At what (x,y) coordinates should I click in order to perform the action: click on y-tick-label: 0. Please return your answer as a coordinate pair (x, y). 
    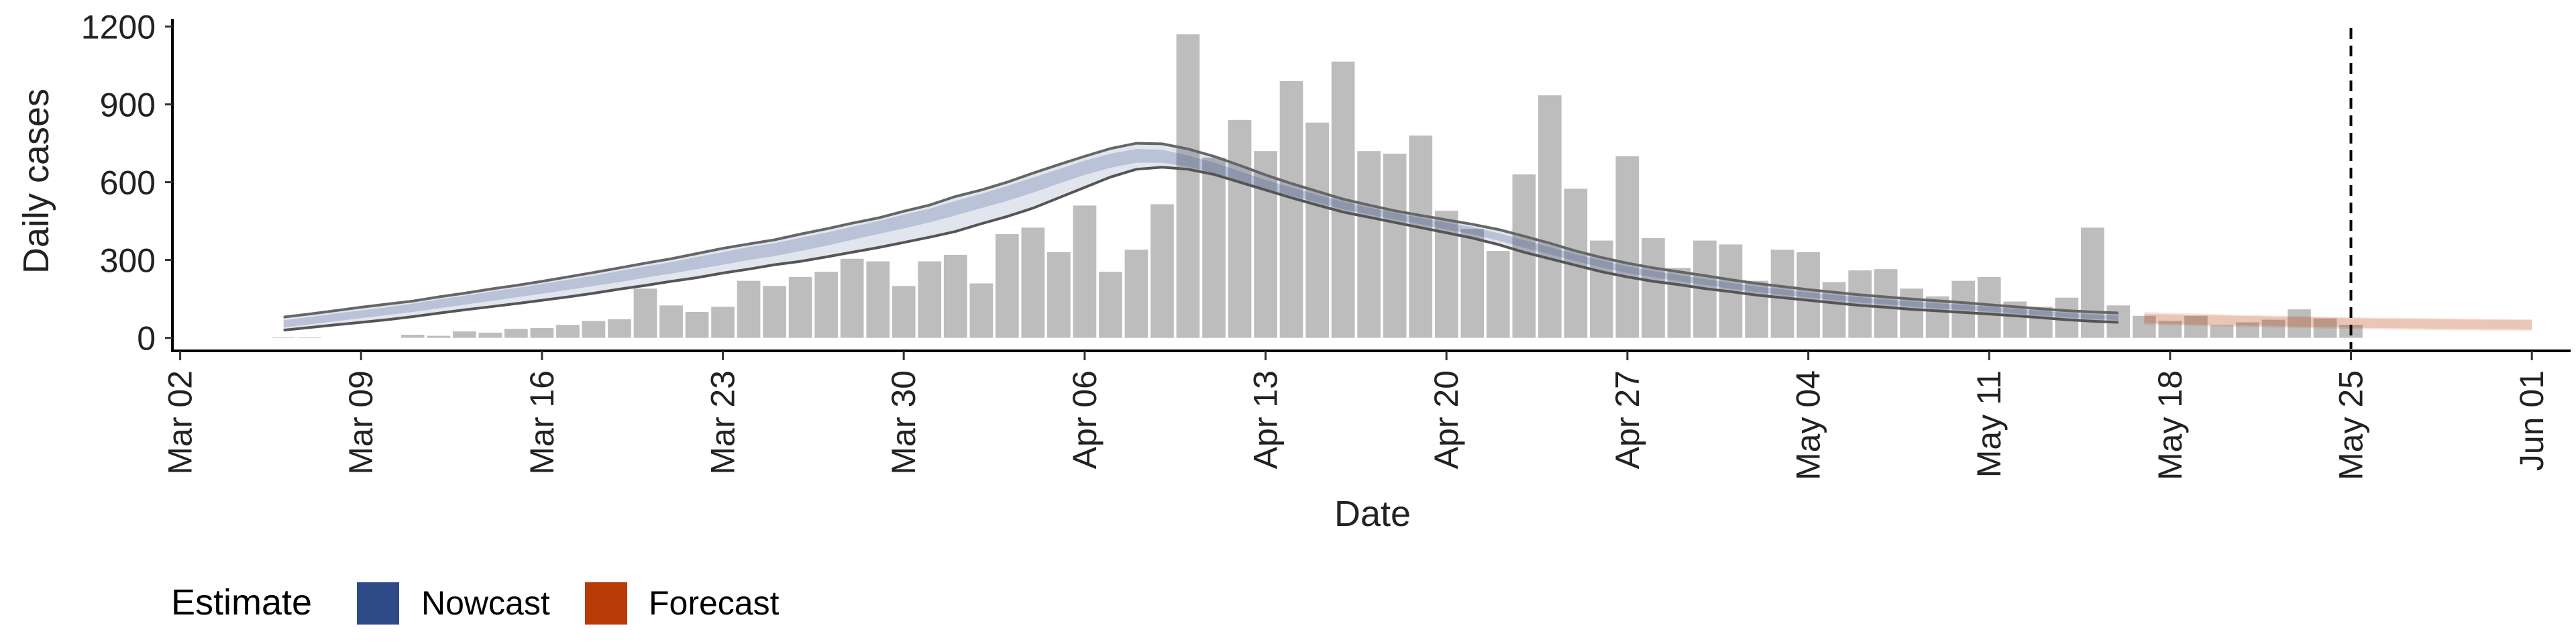
    Looking at the image, I should click on (146, 339).